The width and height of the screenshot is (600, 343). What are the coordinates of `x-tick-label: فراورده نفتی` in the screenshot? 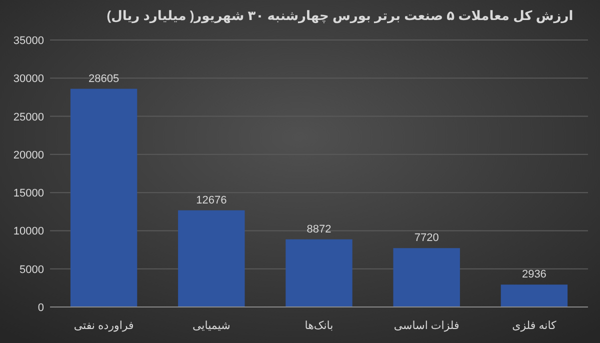 It's located at (104, 326).